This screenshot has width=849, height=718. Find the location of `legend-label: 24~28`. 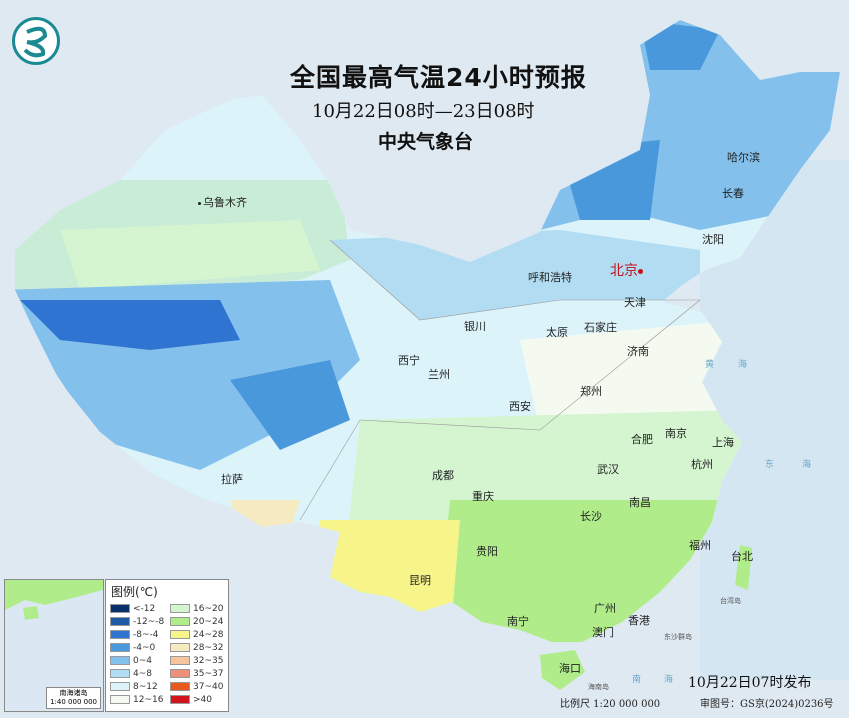

legend-label: 24~28 is located at coordinates (208, 634).